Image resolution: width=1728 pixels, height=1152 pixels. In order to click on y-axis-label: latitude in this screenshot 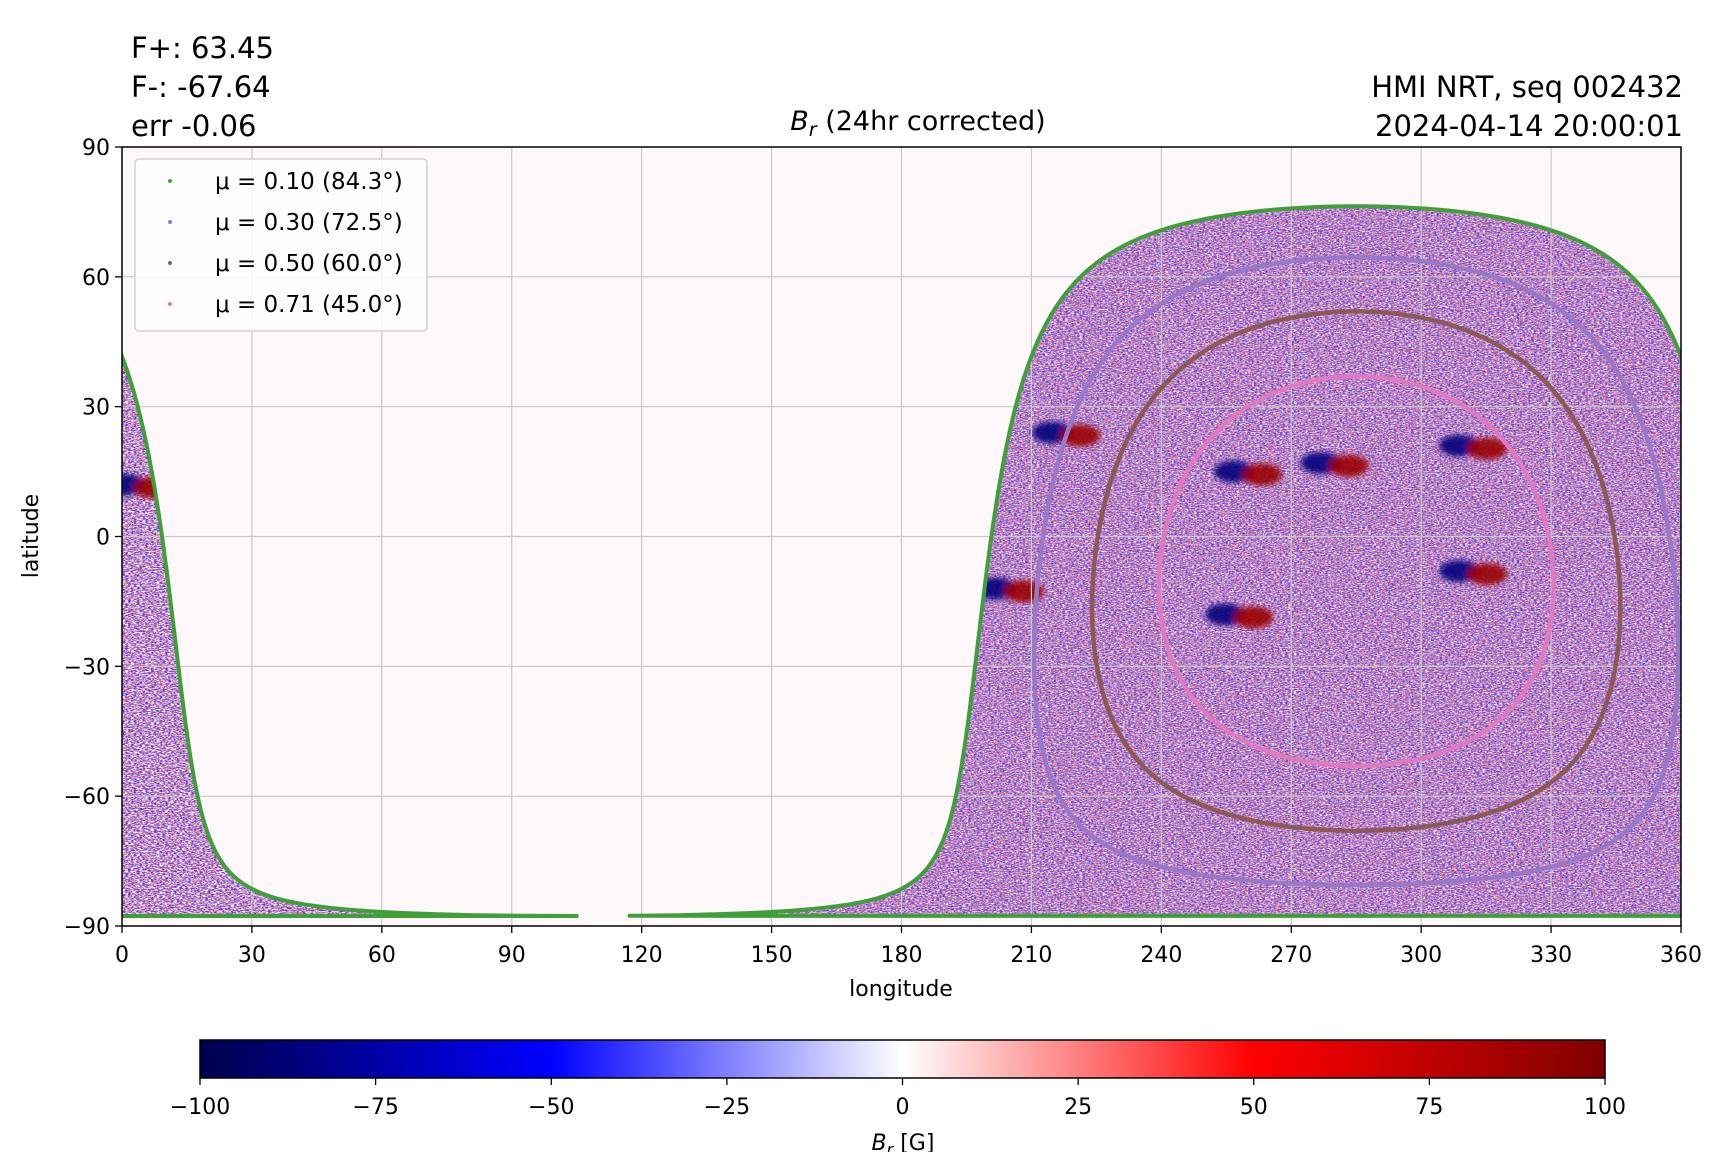, I will do `click(31, 536)`.